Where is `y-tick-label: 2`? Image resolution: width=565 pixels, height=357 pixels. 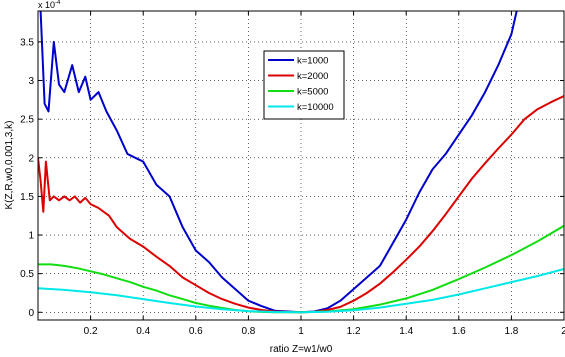 y-tick-label: 2 is located at coordinates (31, 158).